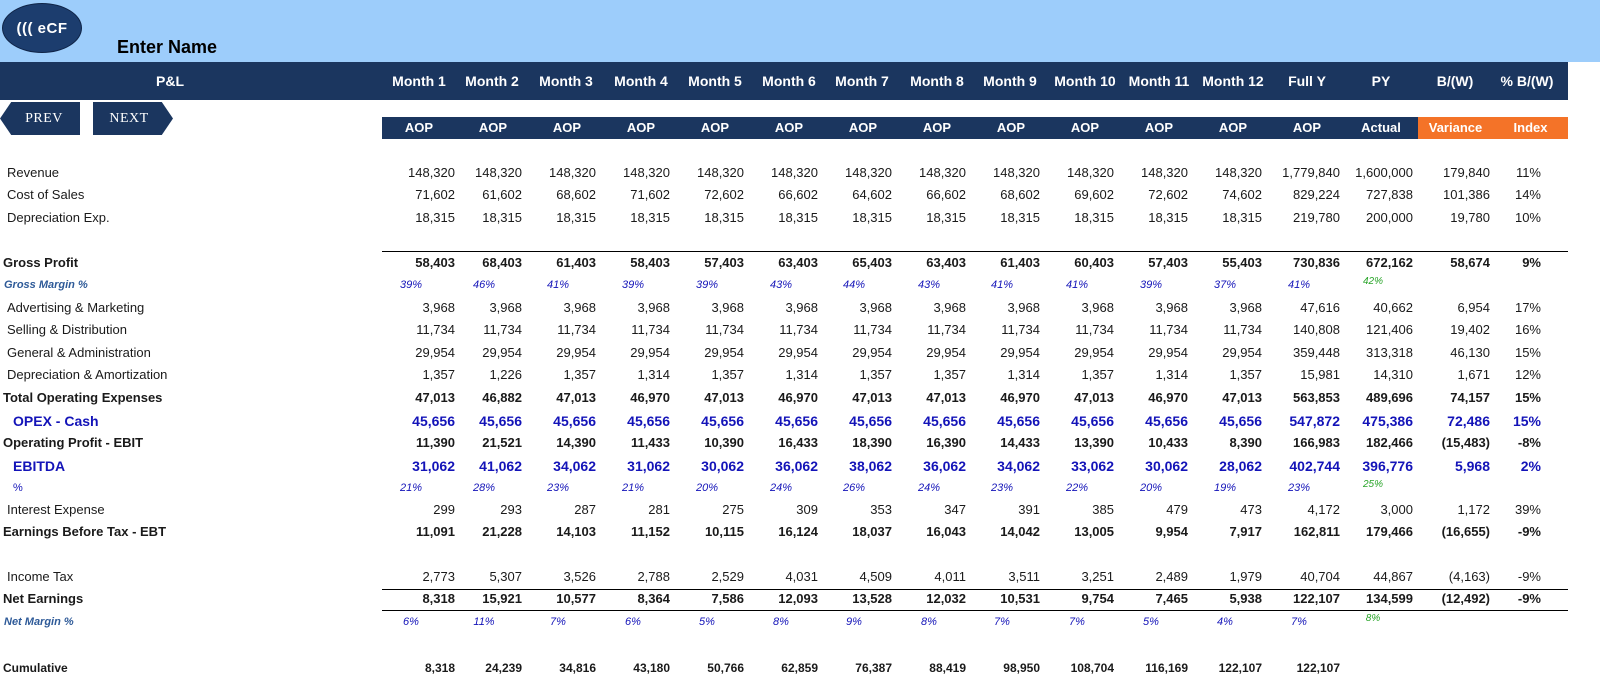  Describe the element at coordinates (1470, 329) in the screenshot. I see `cell-value: 19,402` at that location.